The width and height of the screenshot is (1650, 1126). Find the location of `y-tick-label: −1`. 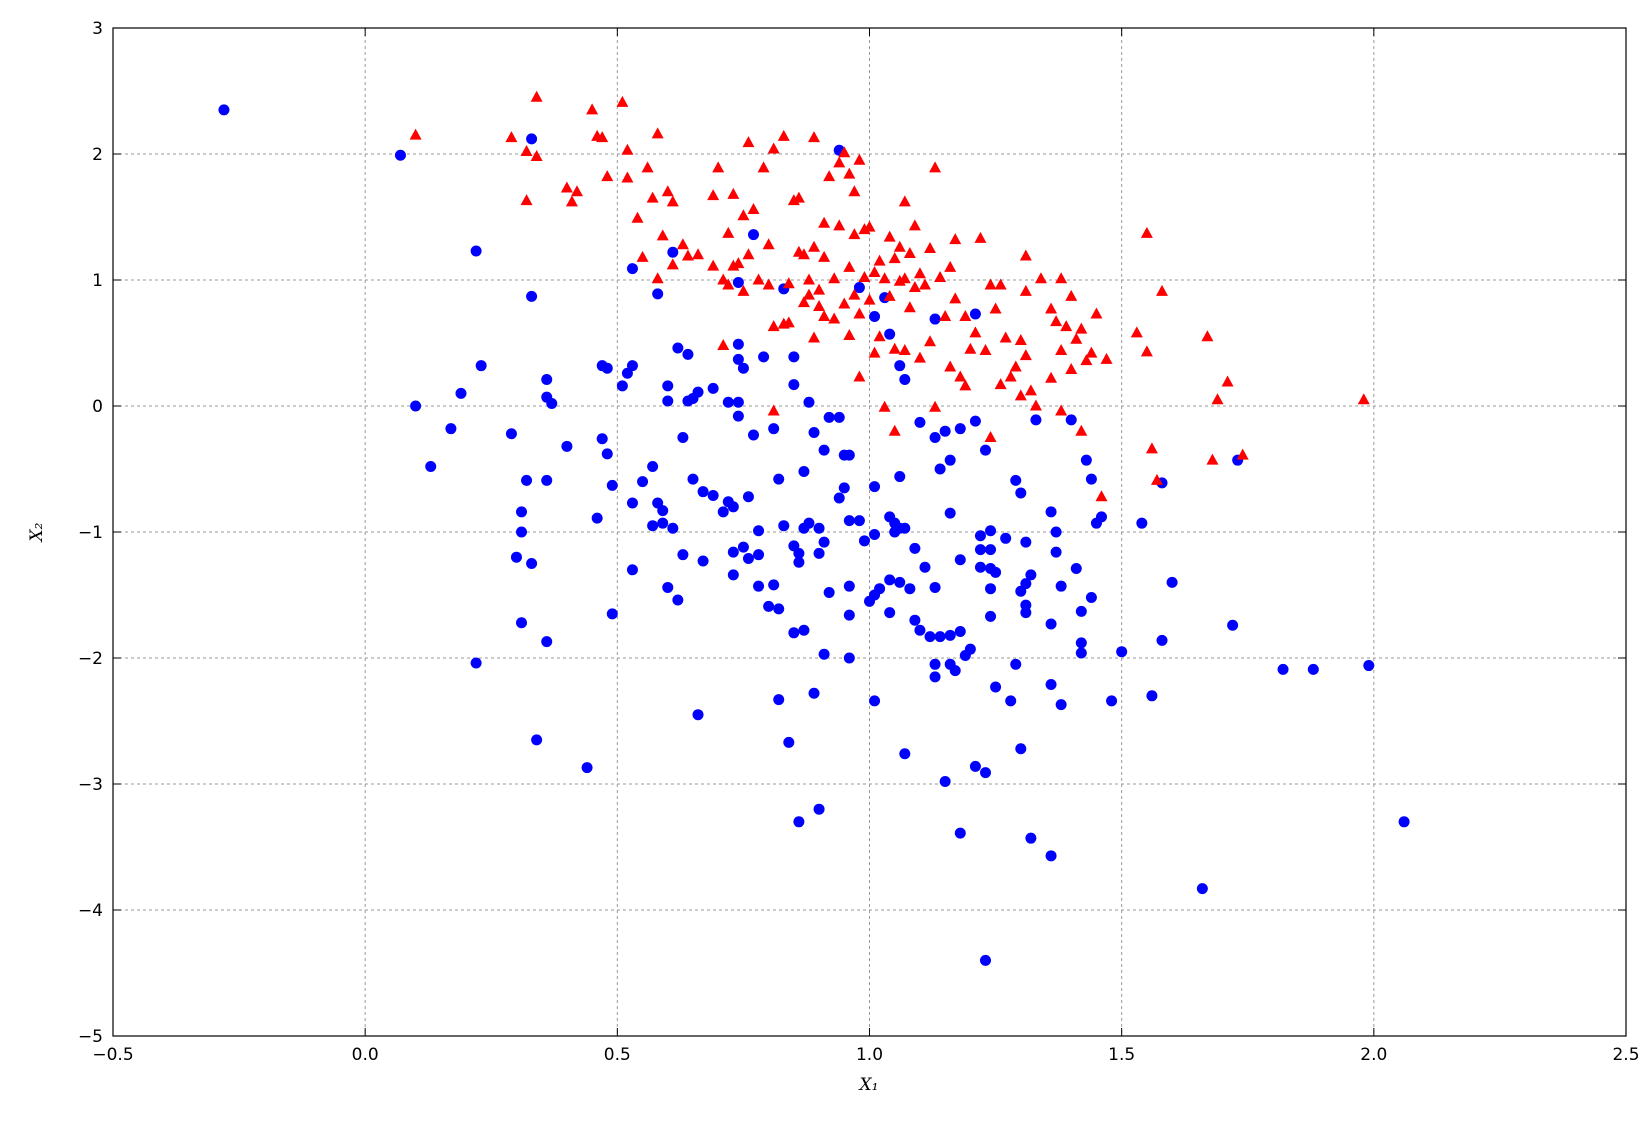

y-tick-label: −1 is located at coordinates (90, 533).